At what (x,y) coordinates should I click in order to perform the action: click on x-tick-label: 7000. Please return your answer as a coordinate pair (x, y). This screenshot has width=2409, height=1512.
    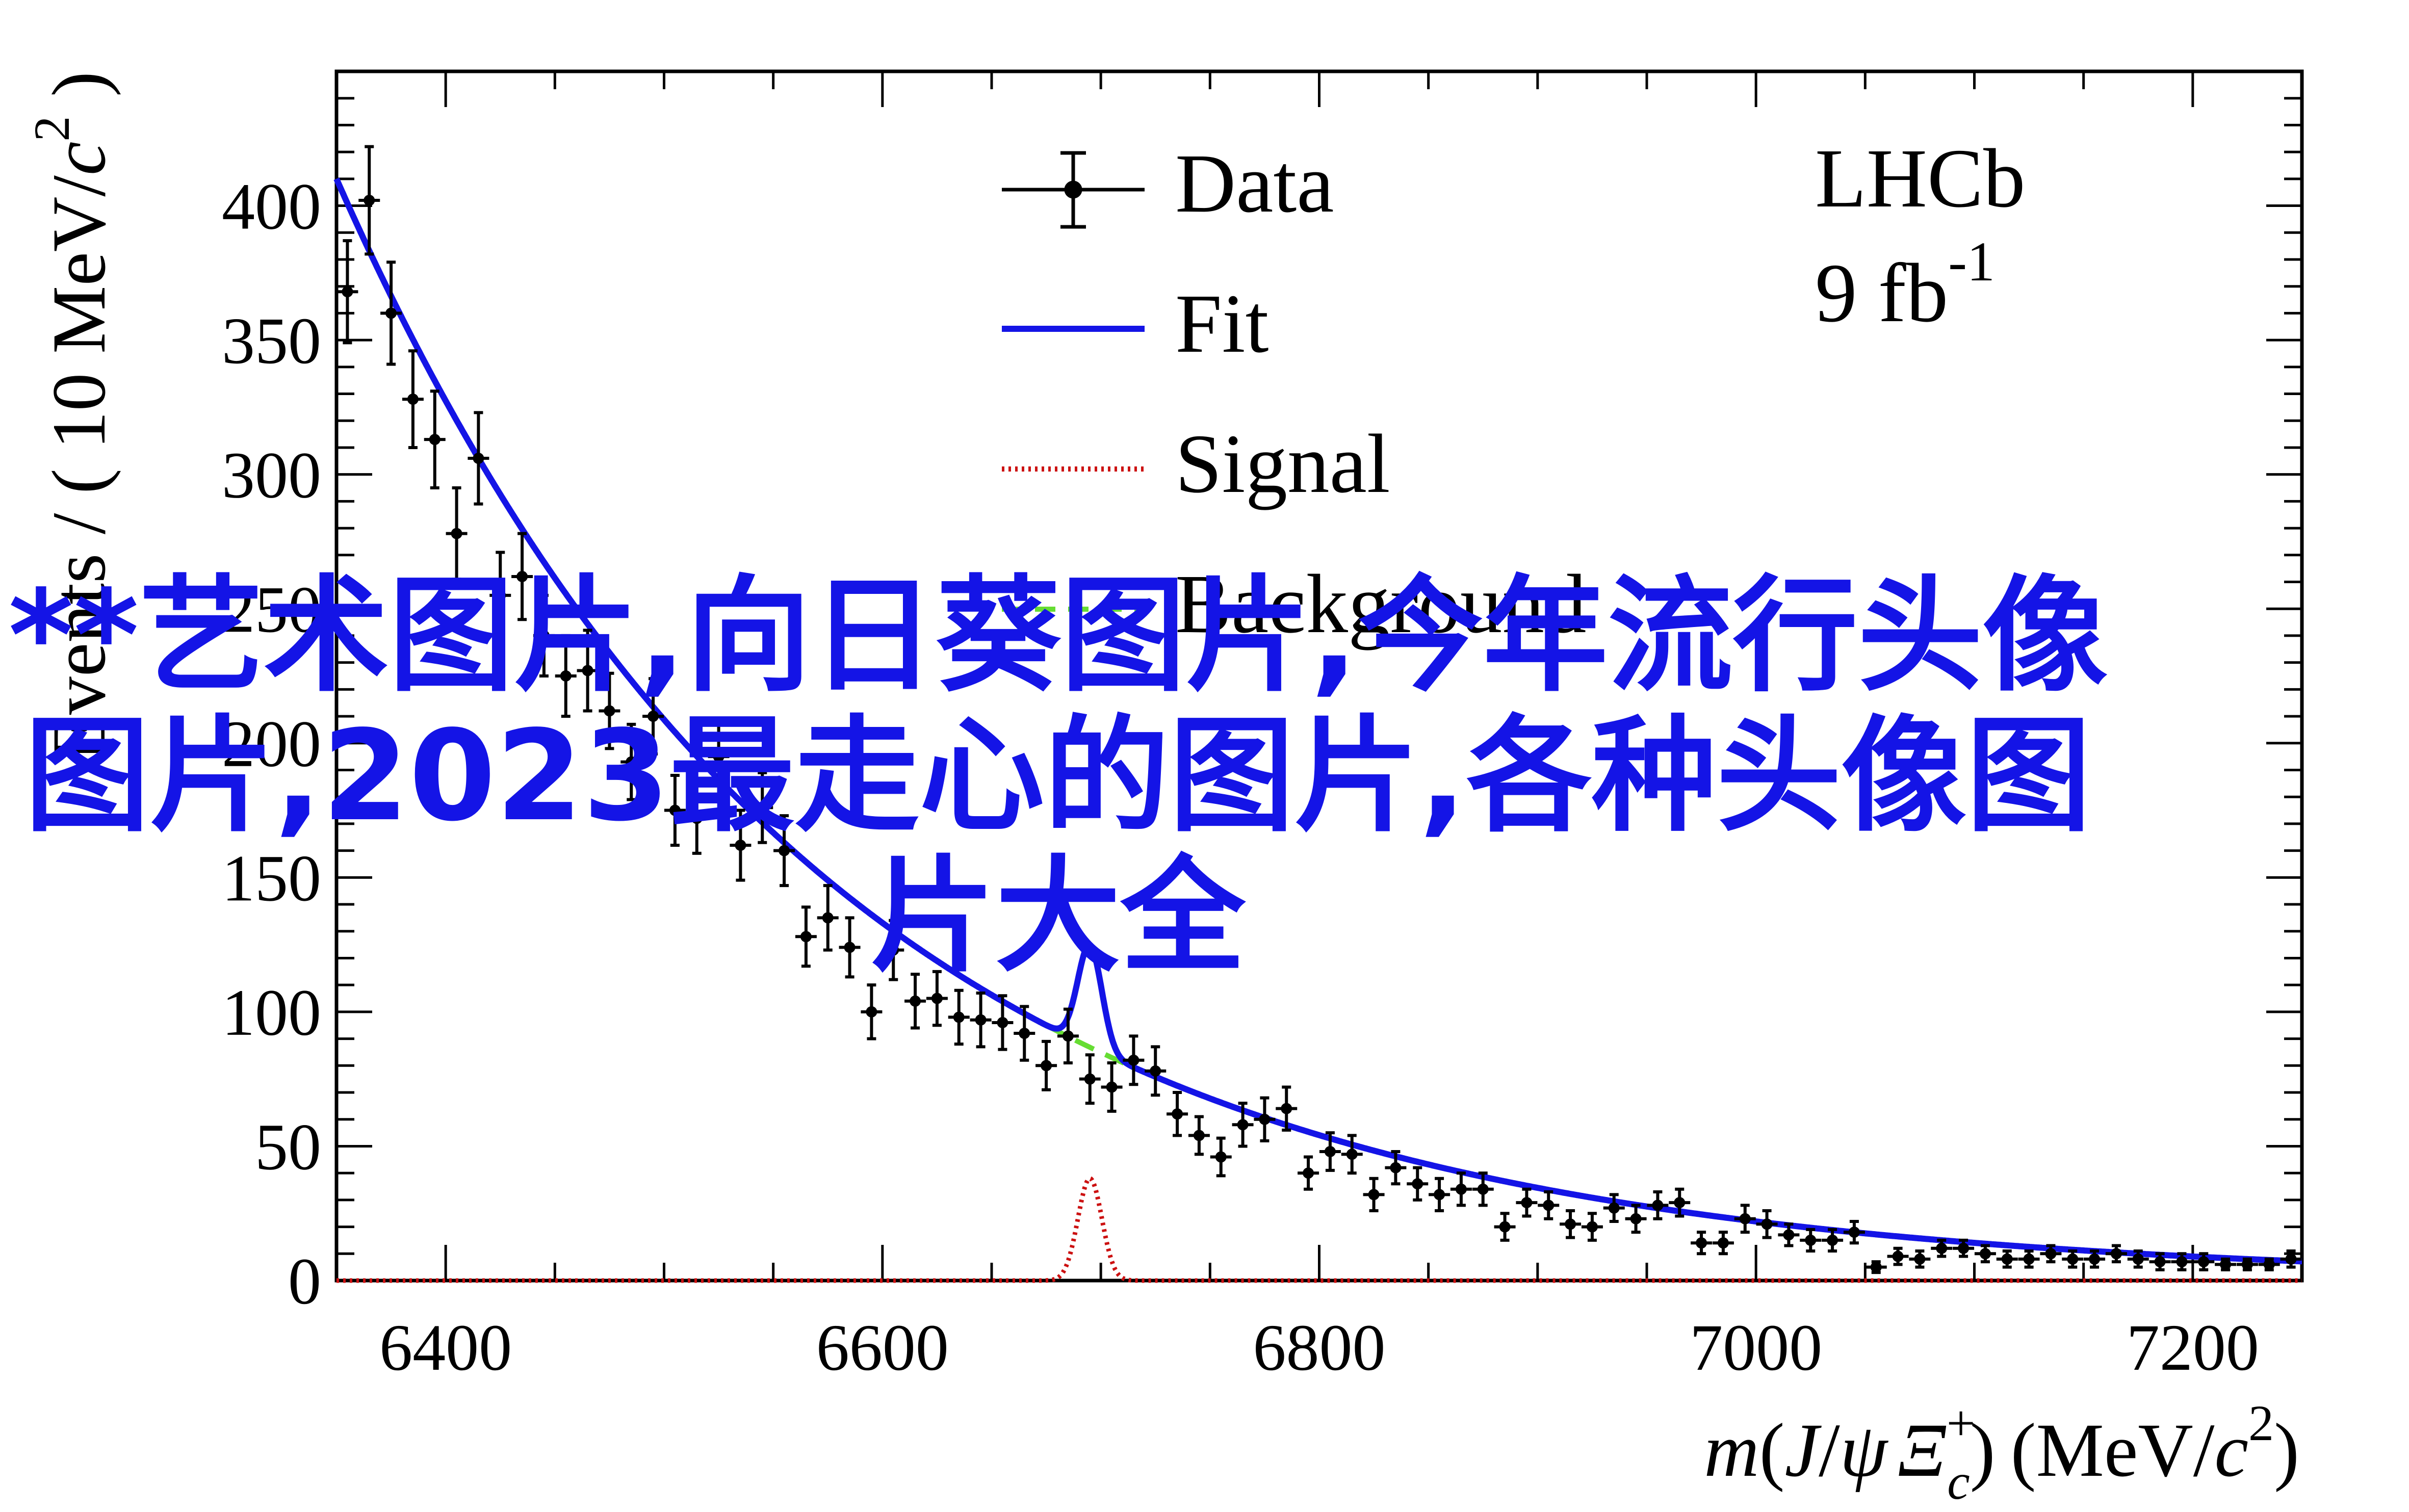
    Looking at the image, I should click on (1756, 1348).